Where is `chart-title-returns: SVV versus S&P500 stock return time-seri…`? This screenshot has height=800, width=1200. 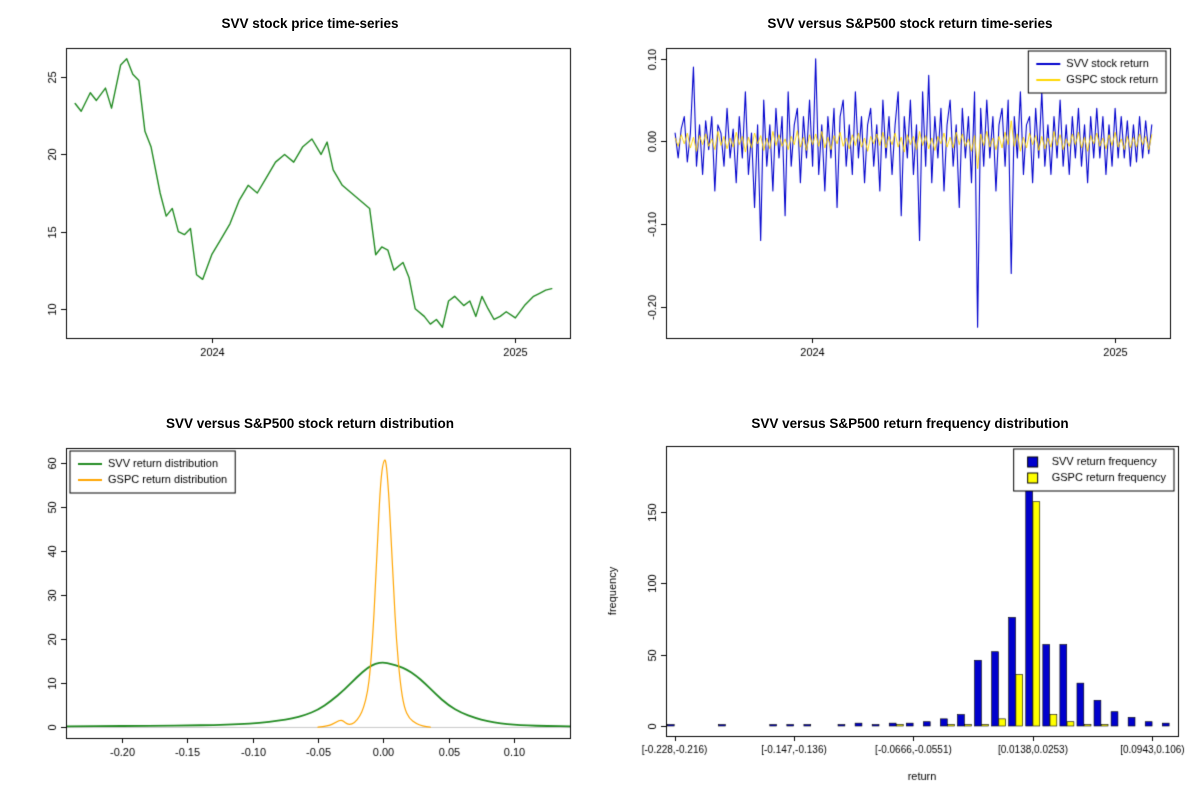 chart-title-returns: SVV versus S&P500 stock return time-seri… is located at coordinates (910, 23).